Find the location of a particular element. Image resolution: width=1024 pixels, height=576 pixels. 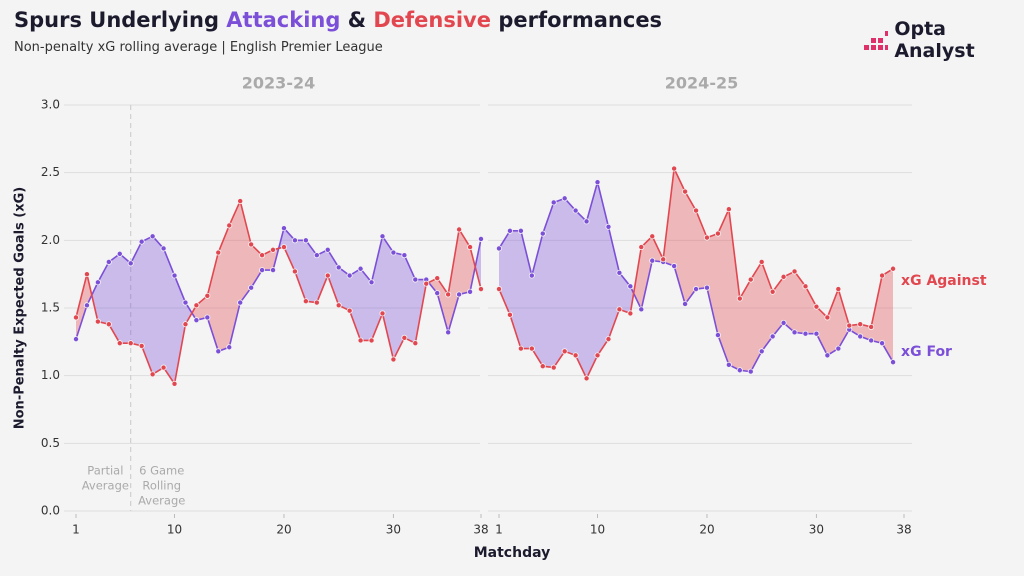

x-axis-label: Matchday is located at coordinates (512, 553).